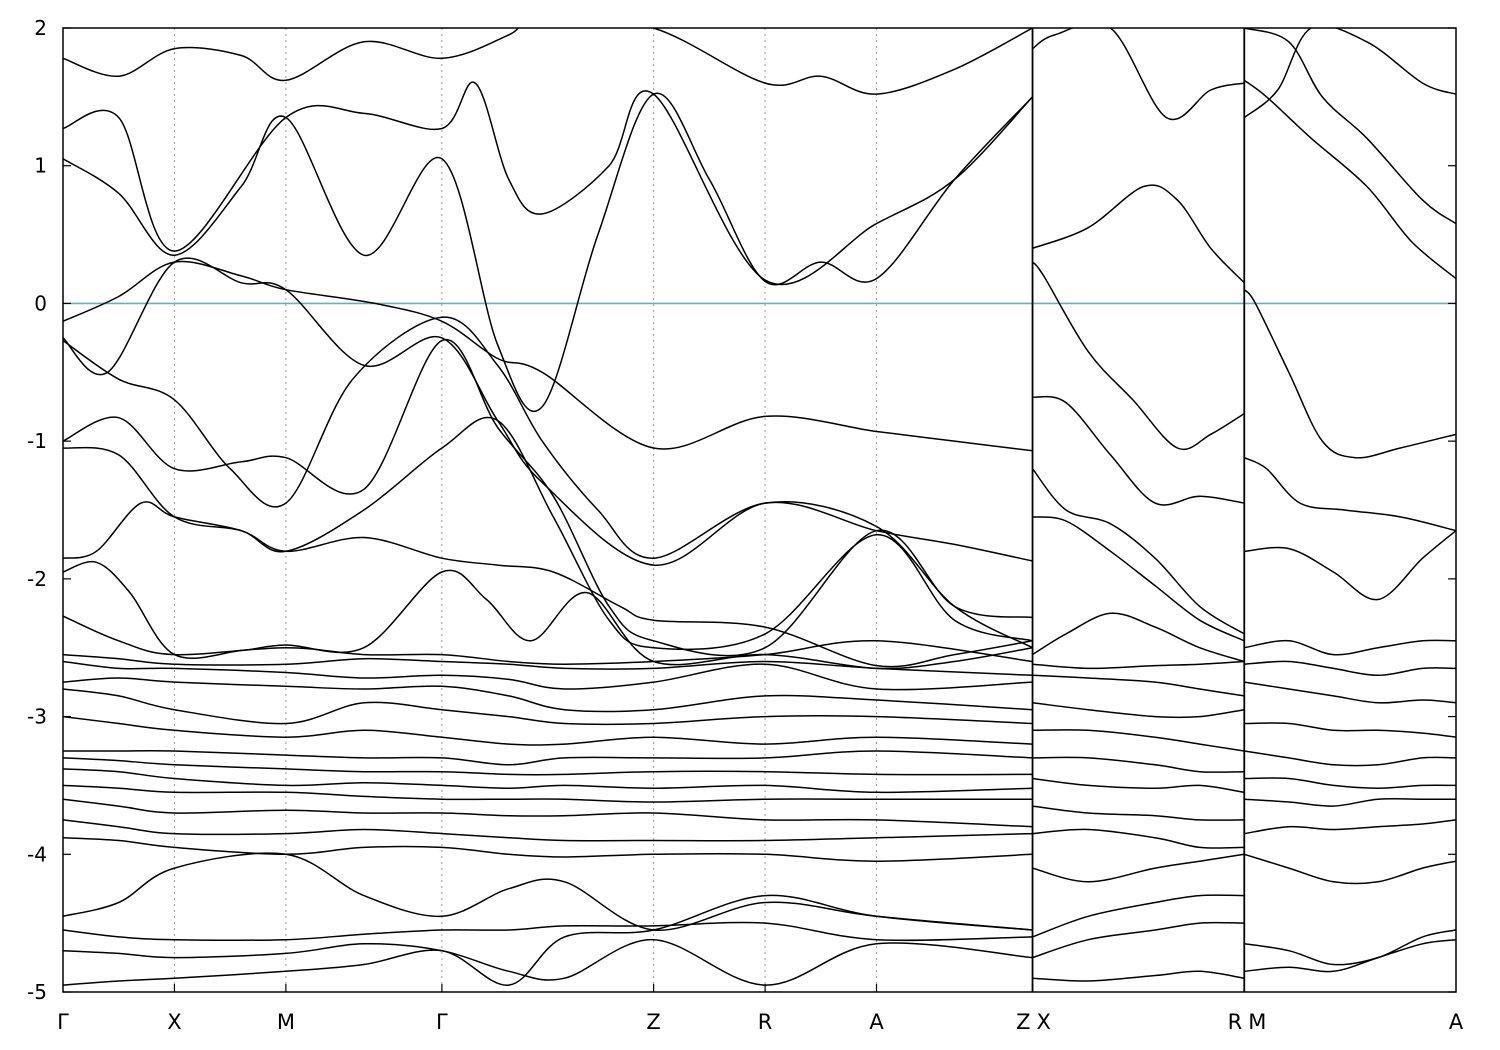 The height and width of the screenshot is (1050, 1500). What do you see at coordinates (40, 28) in the screenshot?
I see `y-tick-label: 2` at bounding box center [40, 28].